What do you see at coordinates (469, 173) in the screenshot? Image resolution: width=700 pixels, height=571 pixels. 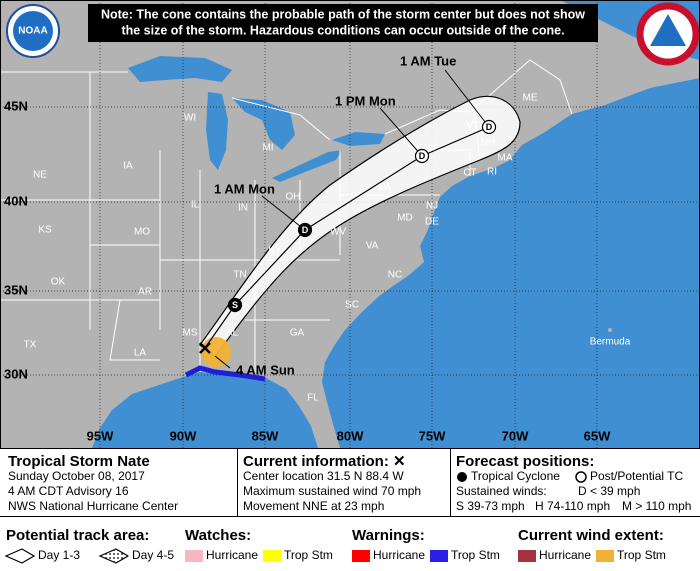 I see `place-label: CT` at bounding box center [469, 173].